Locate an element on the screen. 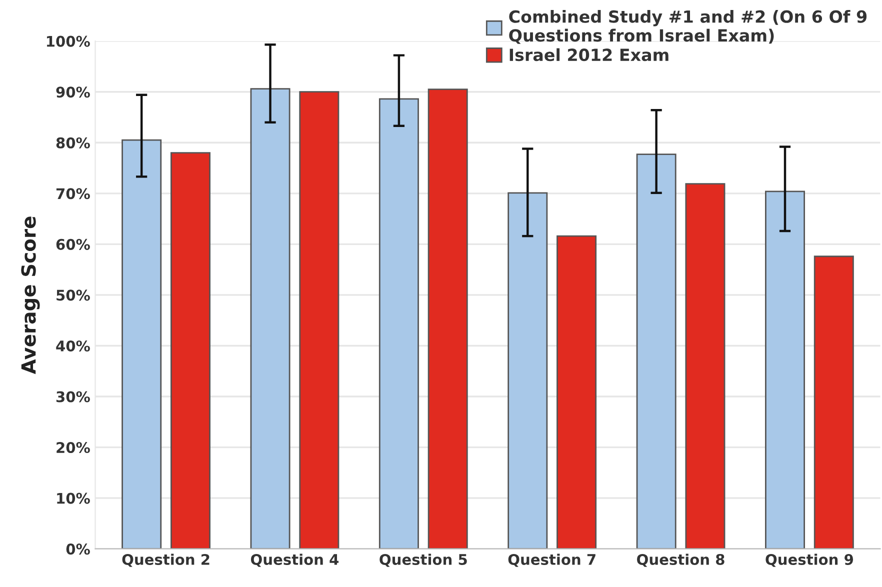  y-tick-label: 40% is located at coordinates (73, 346).